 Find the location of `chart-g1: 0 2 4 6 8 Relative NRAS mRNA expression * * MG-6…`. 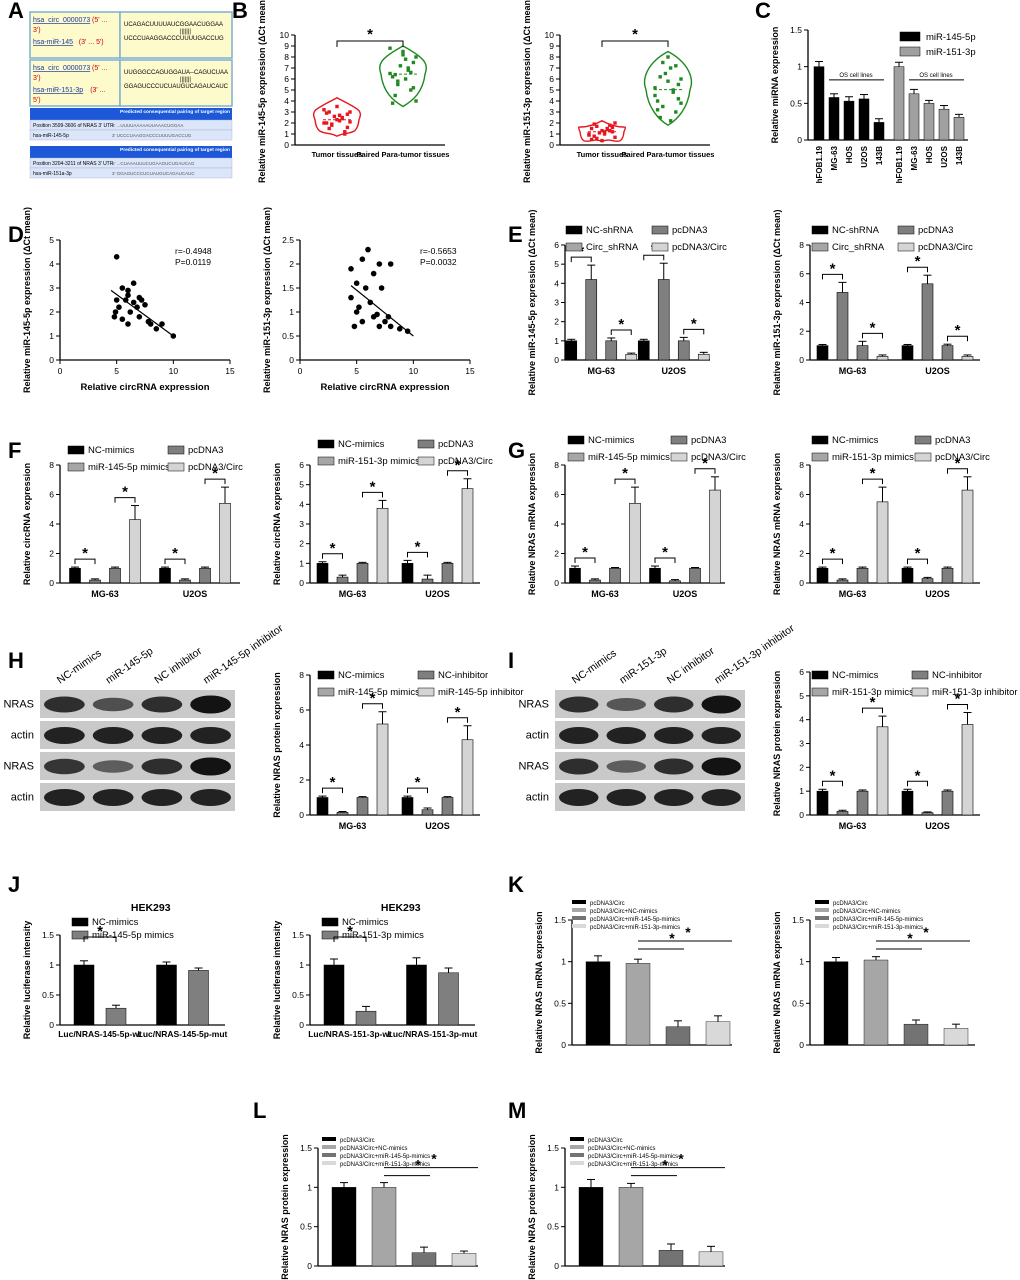

chart-g1: 0 2 4 6 8 Relative NRAS mRNA expression * * MG-6… is located at coordinates (636, 517).